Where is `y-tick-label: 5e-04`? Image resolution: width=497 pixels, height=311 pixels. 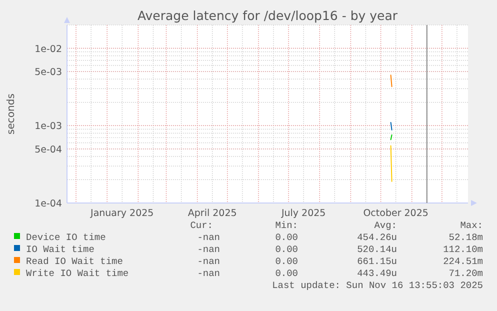
y-tick-label: 5e-04 is located at coordinates (48, 150).